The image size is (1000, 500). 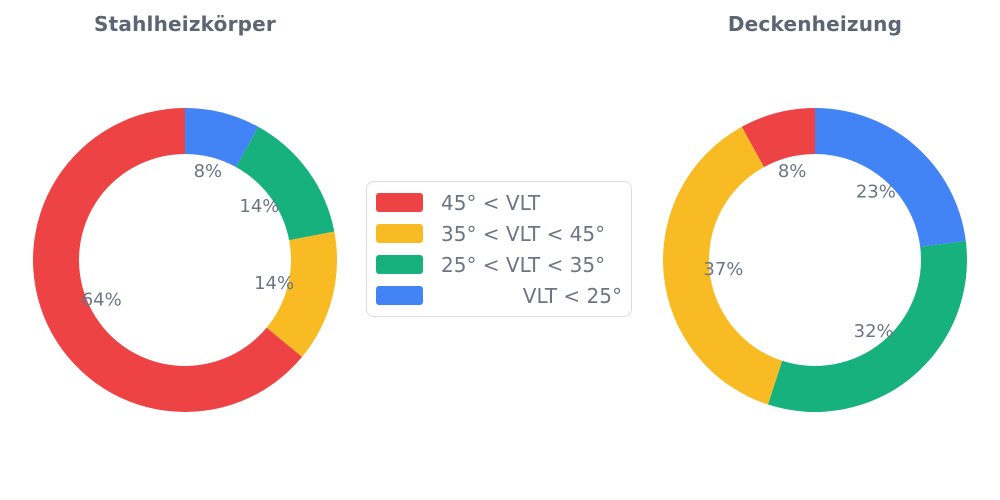 What do you see at coordinates (523, 233) in the screenshot?
I see `legend-label-yellow: 35° < VLT < 45°` at bounding box center [523, 233].